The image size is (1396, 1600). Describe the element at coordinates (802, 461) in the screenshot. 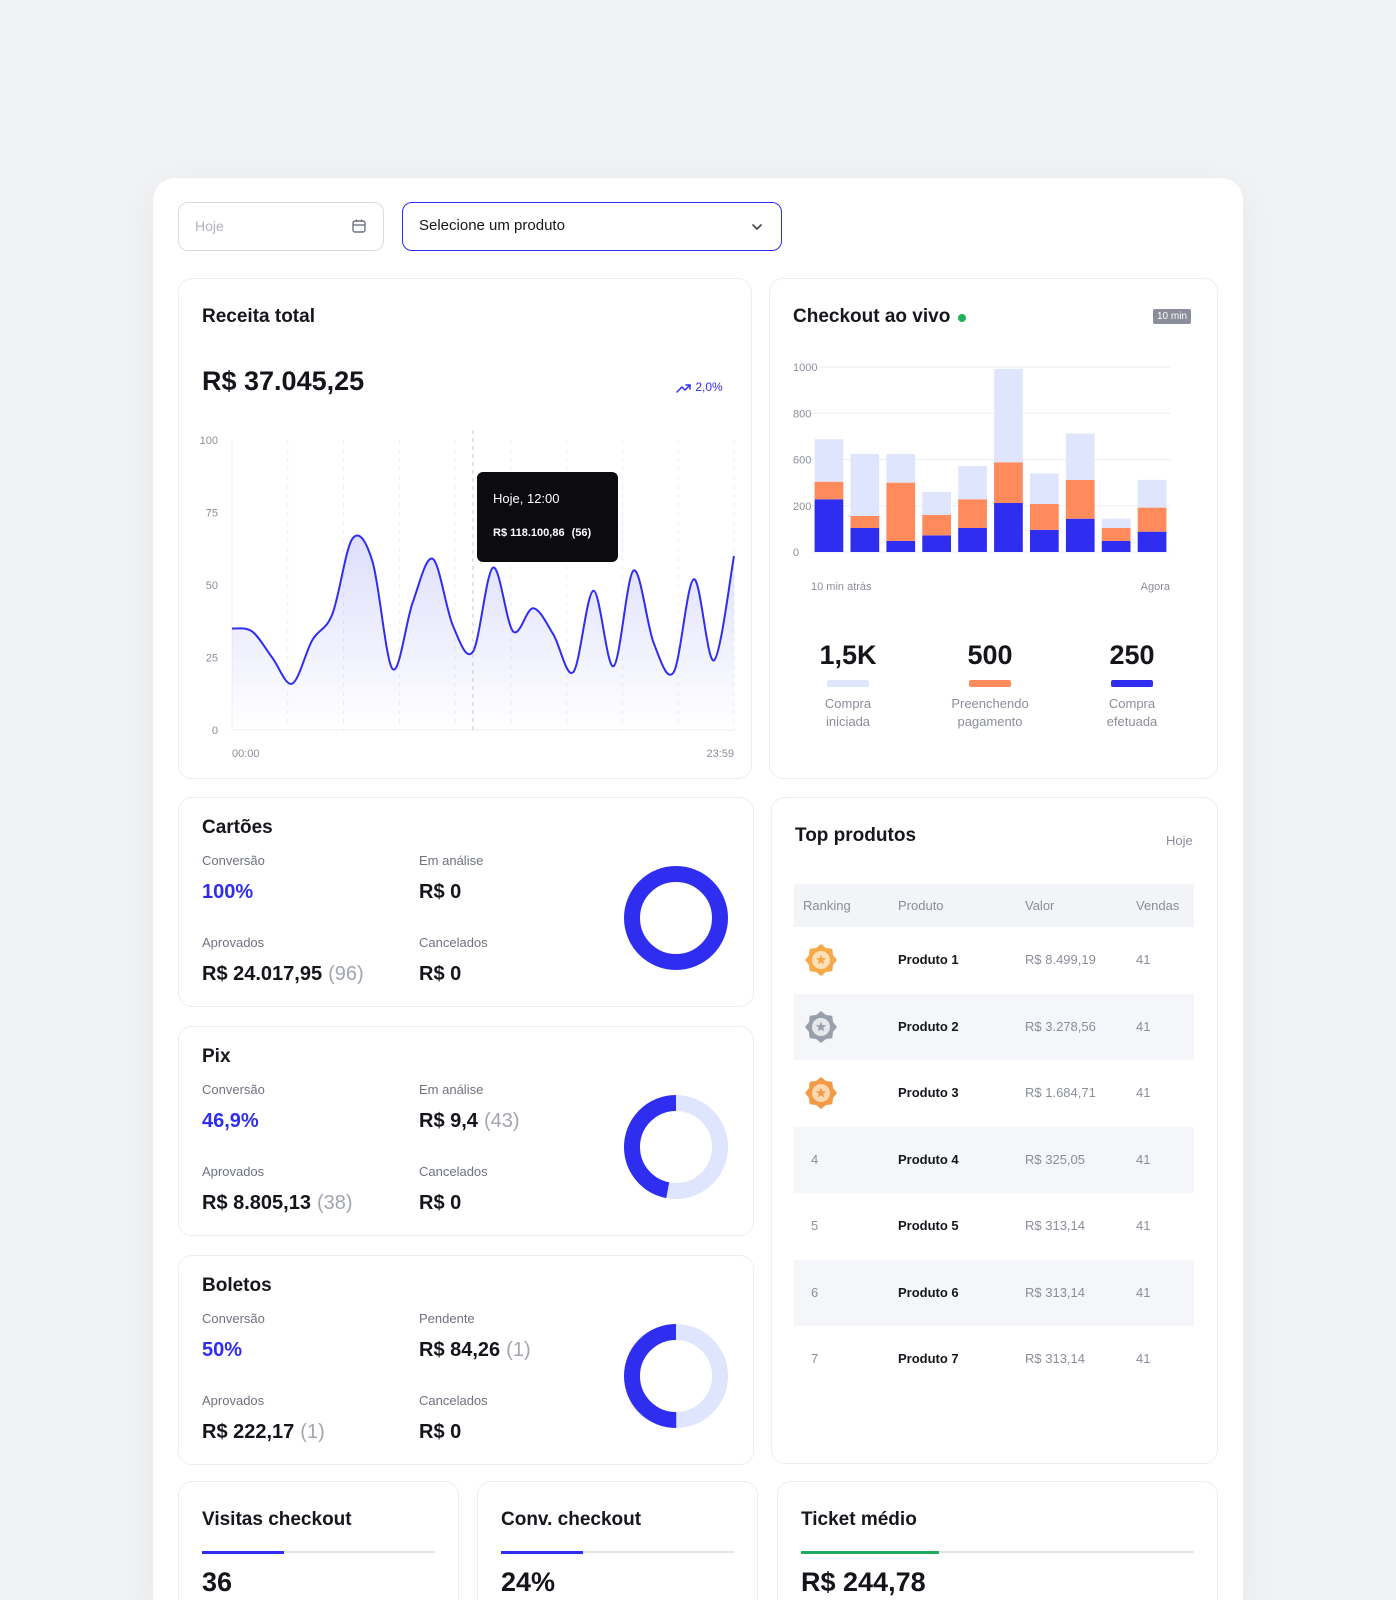

I see `y-tick-label: 600` at that location.